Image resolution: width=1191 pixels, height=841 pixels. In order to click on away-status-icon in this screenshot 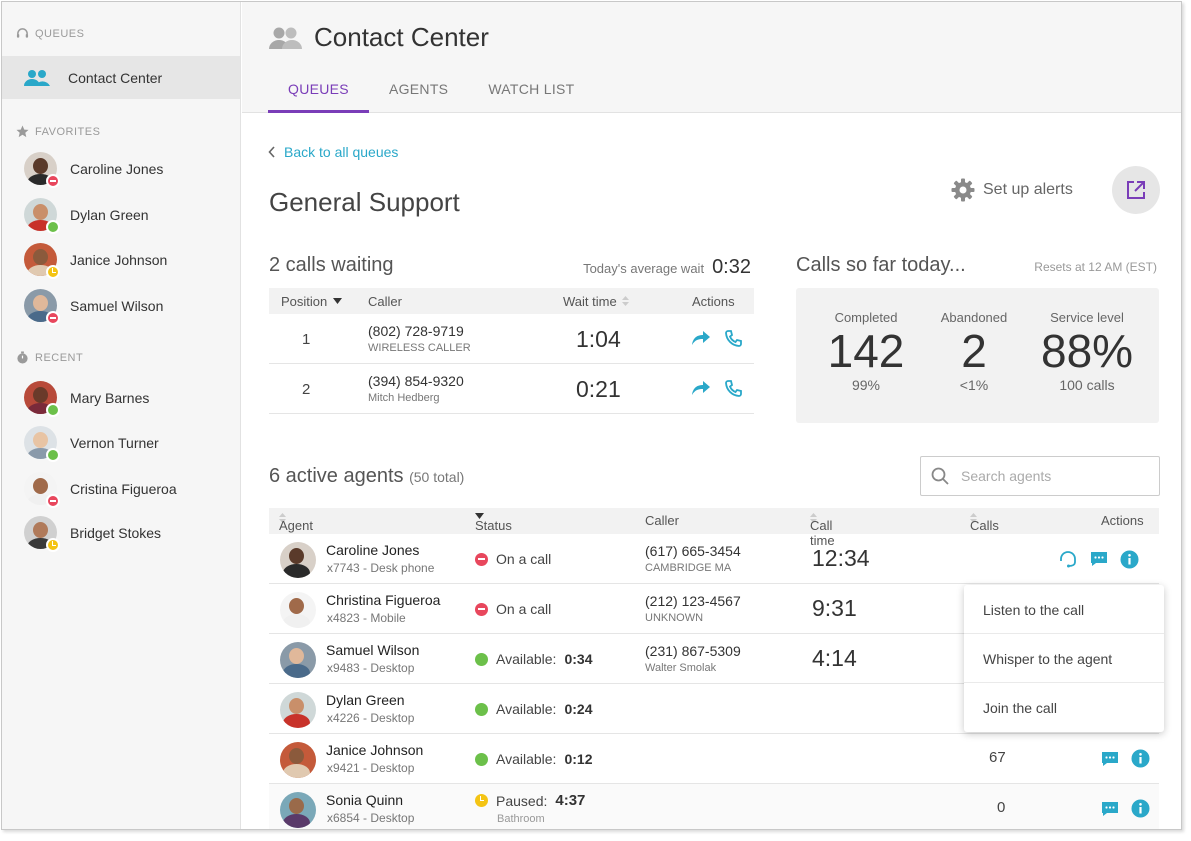, I will do `click(481, 800)`.